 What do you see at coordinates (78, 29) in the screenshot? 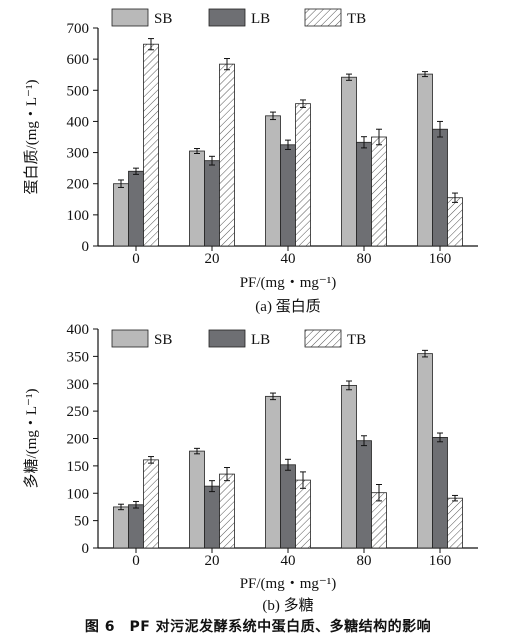
I see `y-tick-label: 700` at bounding box center [78, 29].